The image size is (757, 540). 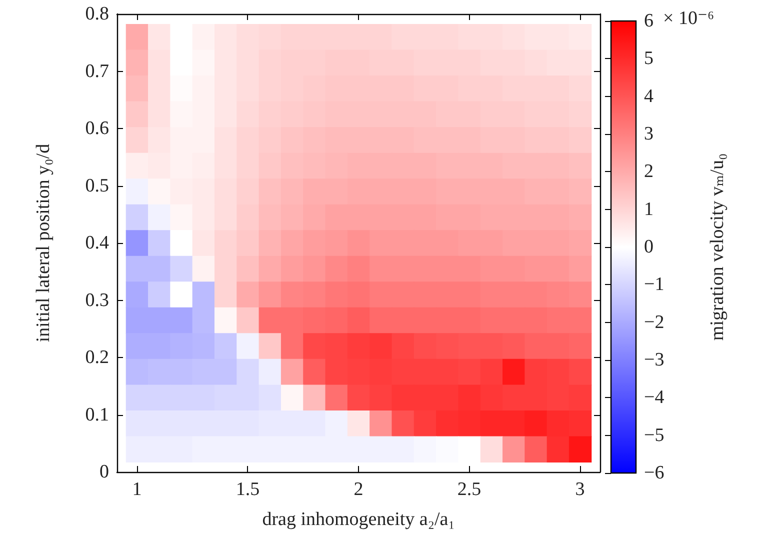 What do you see at coordinates (104, 472) in the screenshot?
I see `y-tick-label: 0` at bounding box center [104, 472].